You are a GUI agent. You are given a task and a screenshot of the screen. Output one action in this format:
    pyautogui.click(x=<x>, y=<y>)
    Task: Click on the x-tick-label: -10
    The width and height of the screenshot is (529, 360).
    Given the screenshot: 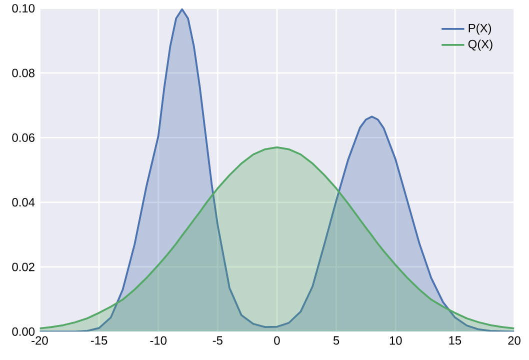 What is the action you would take?
    pyautogui.click(x=158, y=340)
    